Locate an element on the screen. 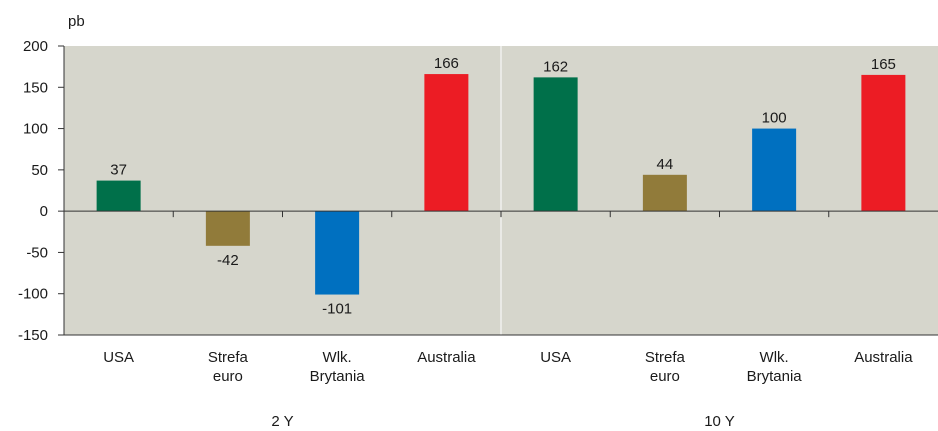 This screenshot has height=431, width=938. bar-value-label: 100 is located at coordinates (774, 118).